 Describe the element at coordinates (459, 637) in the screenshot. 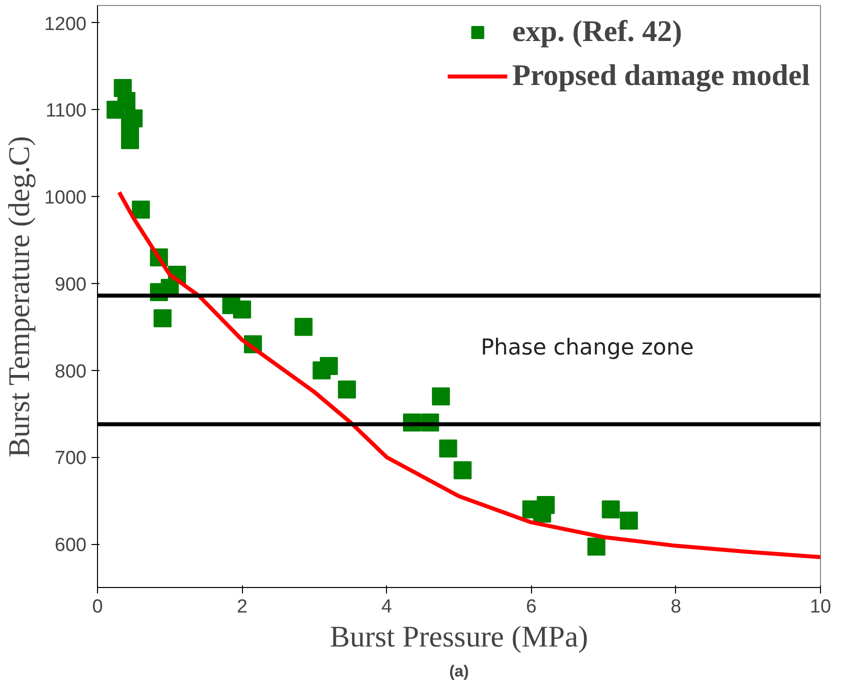

I see `x-axis-title: Burst Pressure (MPa)` at that location.